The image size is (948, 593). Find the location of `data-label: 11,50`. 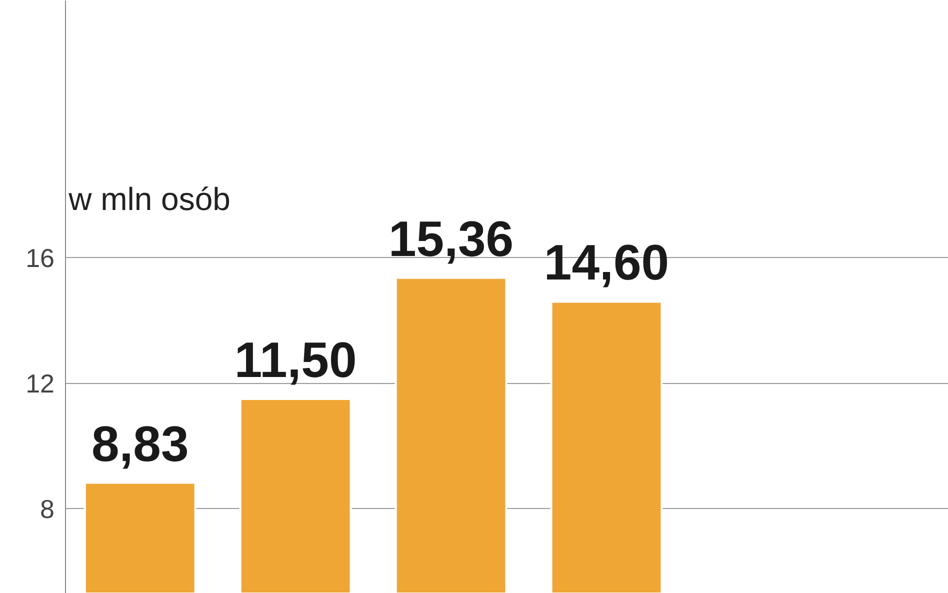

data-label: 11,50 is located at coordinates (295, 360).